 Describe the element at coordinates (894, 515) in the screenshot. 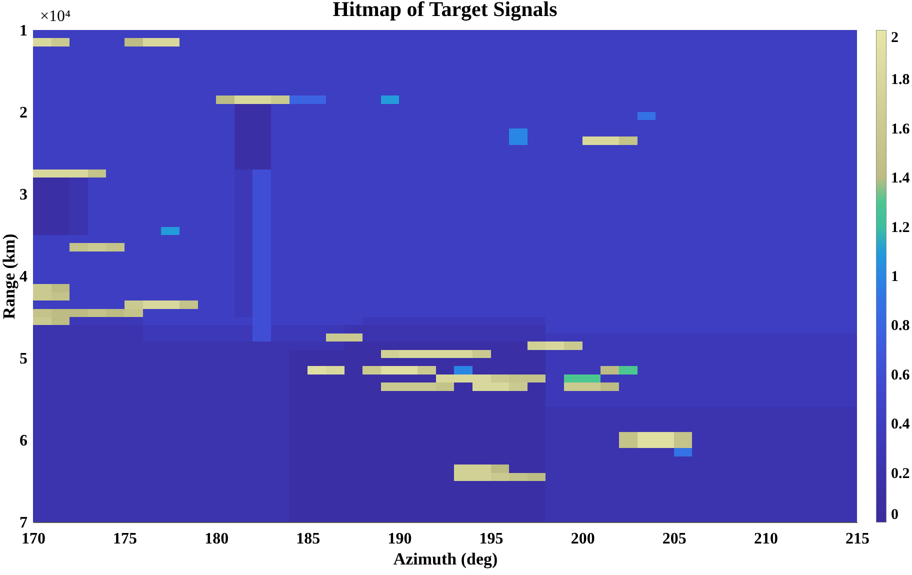

I see `color-bar-label: 0` at that location.